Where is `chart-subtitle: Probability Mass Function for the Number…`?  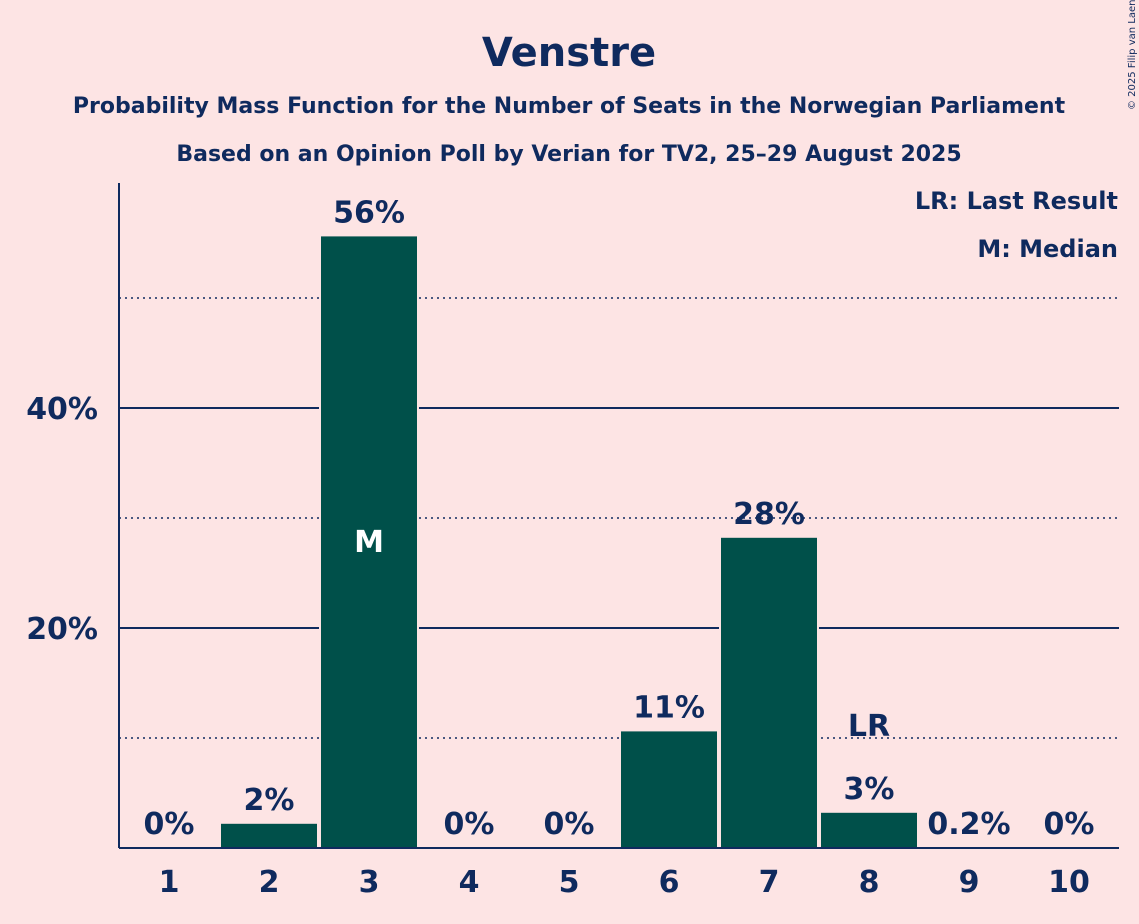
chart-subtitle: Probability Mass Function for the Number… is located at coordinates (569, 106).